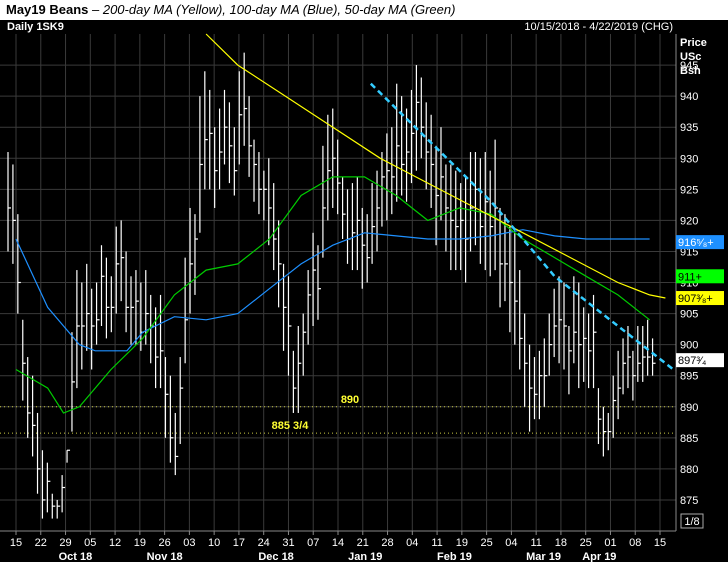 This screenshot has width=728, height=562. I want to click on x-day-label: 29, so click(65, 543).